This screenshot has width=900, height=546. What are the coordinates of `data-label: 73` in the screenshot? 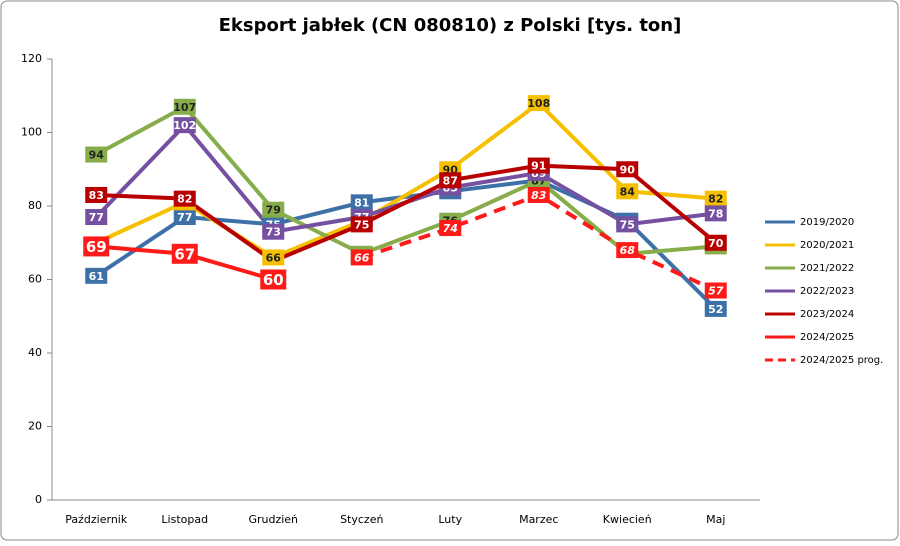 It's located at (273, 232).